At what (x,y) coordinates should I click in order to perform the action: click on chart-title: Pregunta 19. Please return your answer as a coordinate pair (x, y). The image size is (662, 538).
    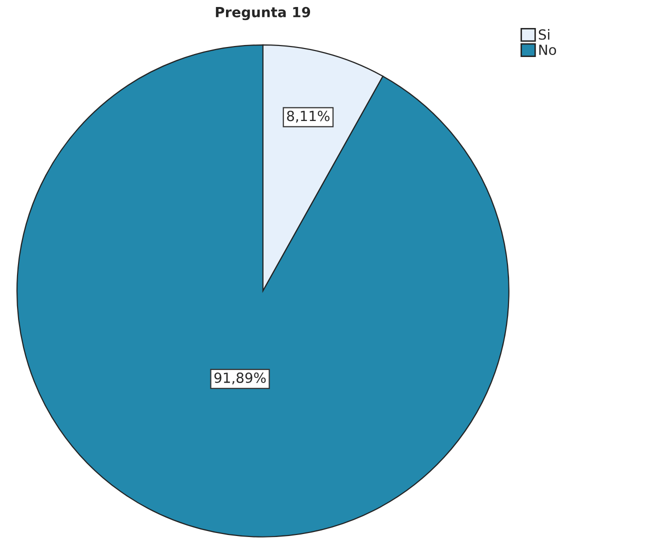
    Looking at the image, I should click on (263, 13).